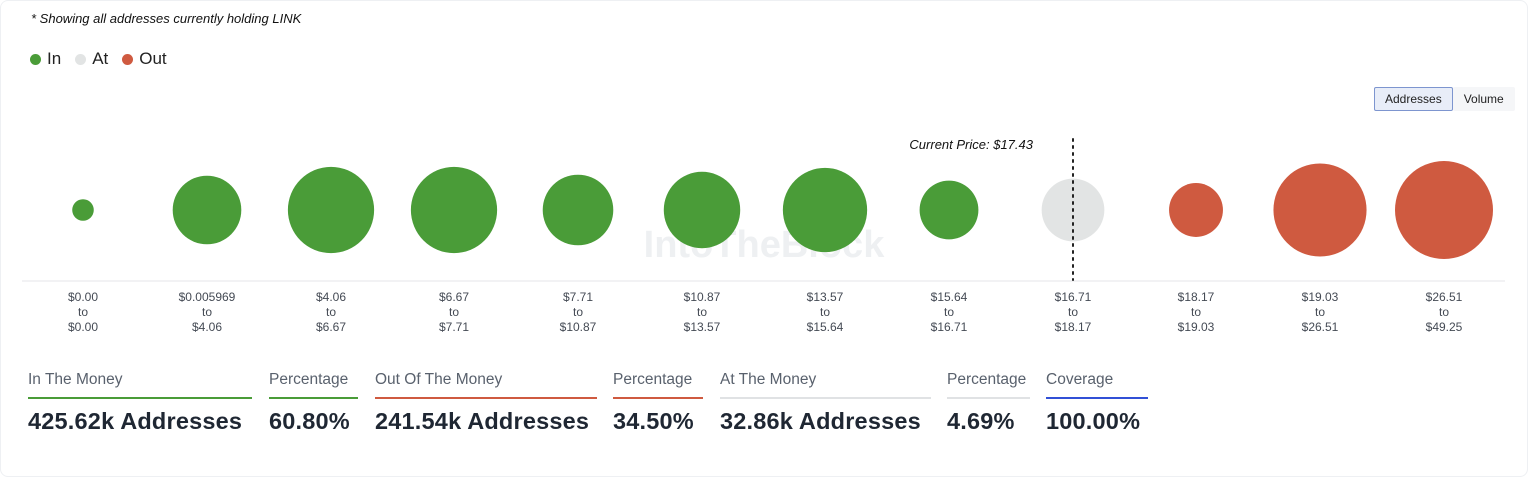 The height and width of the screenshot is (477, 1528). Describe the element at coordinates (825, 327) in the screenshot. I see `tick-label-to: $15.64` at that location.